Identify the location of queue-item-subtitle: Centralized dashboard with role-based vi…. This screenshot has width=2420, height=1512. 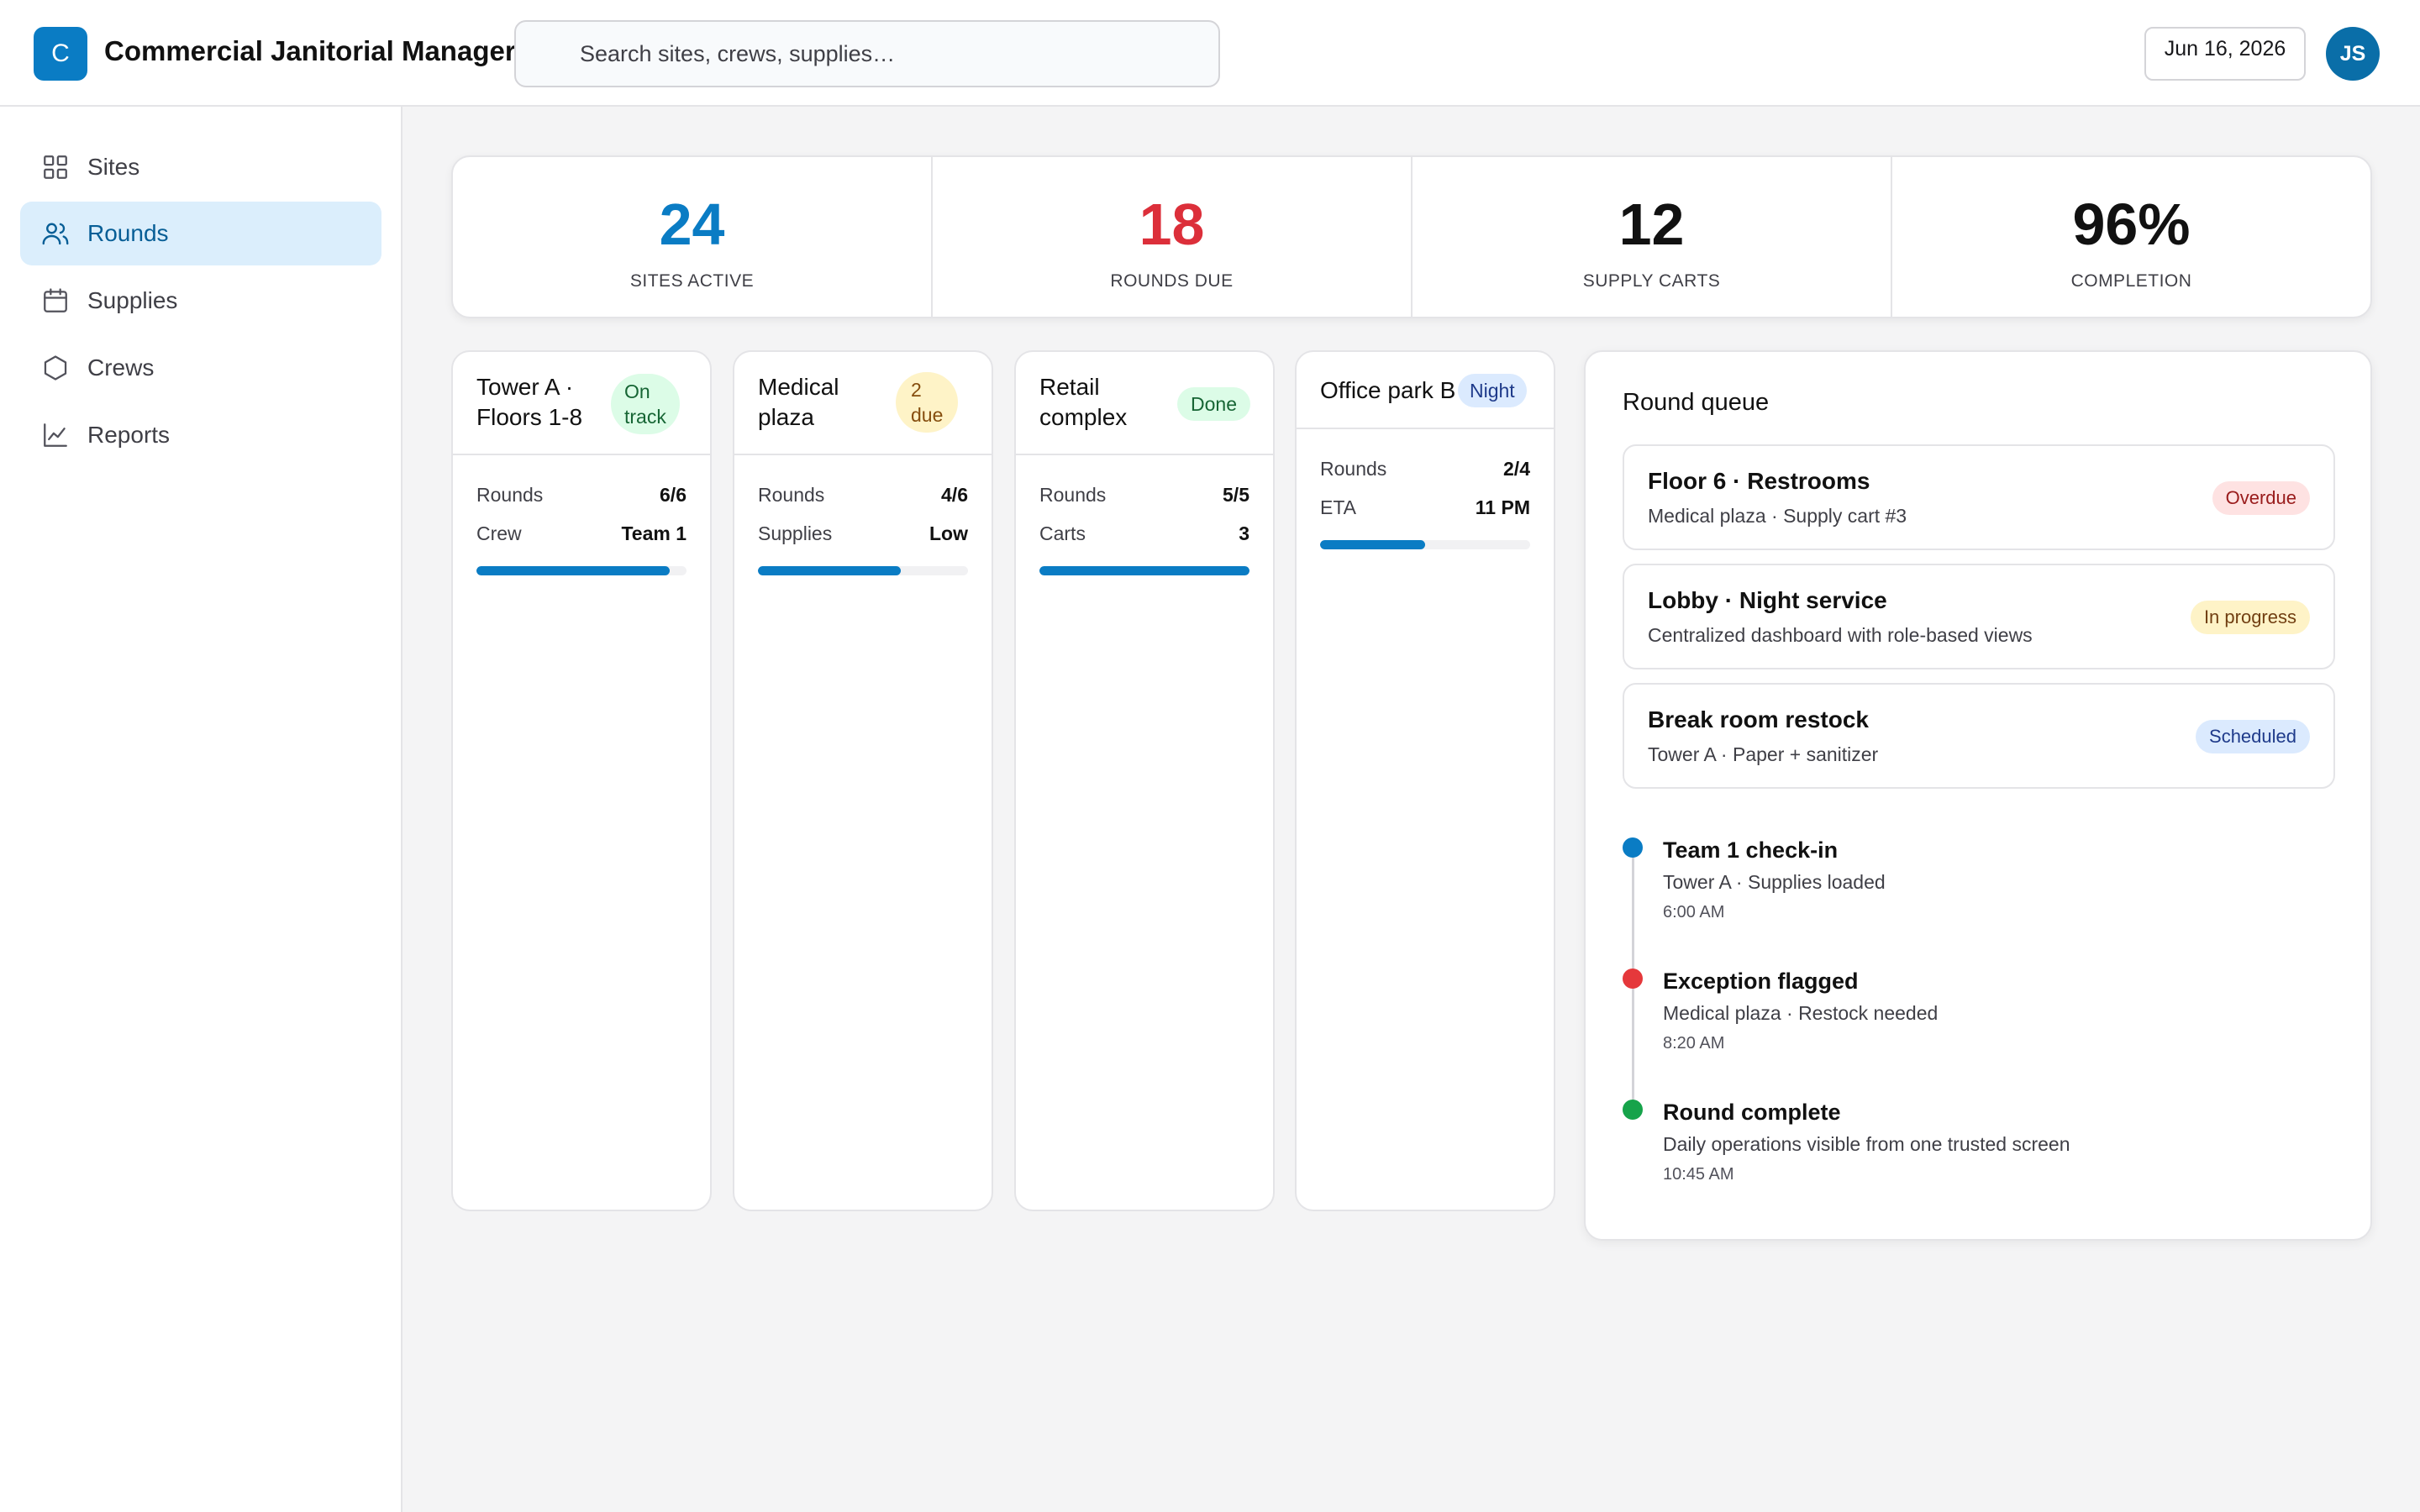
(1841, 635).